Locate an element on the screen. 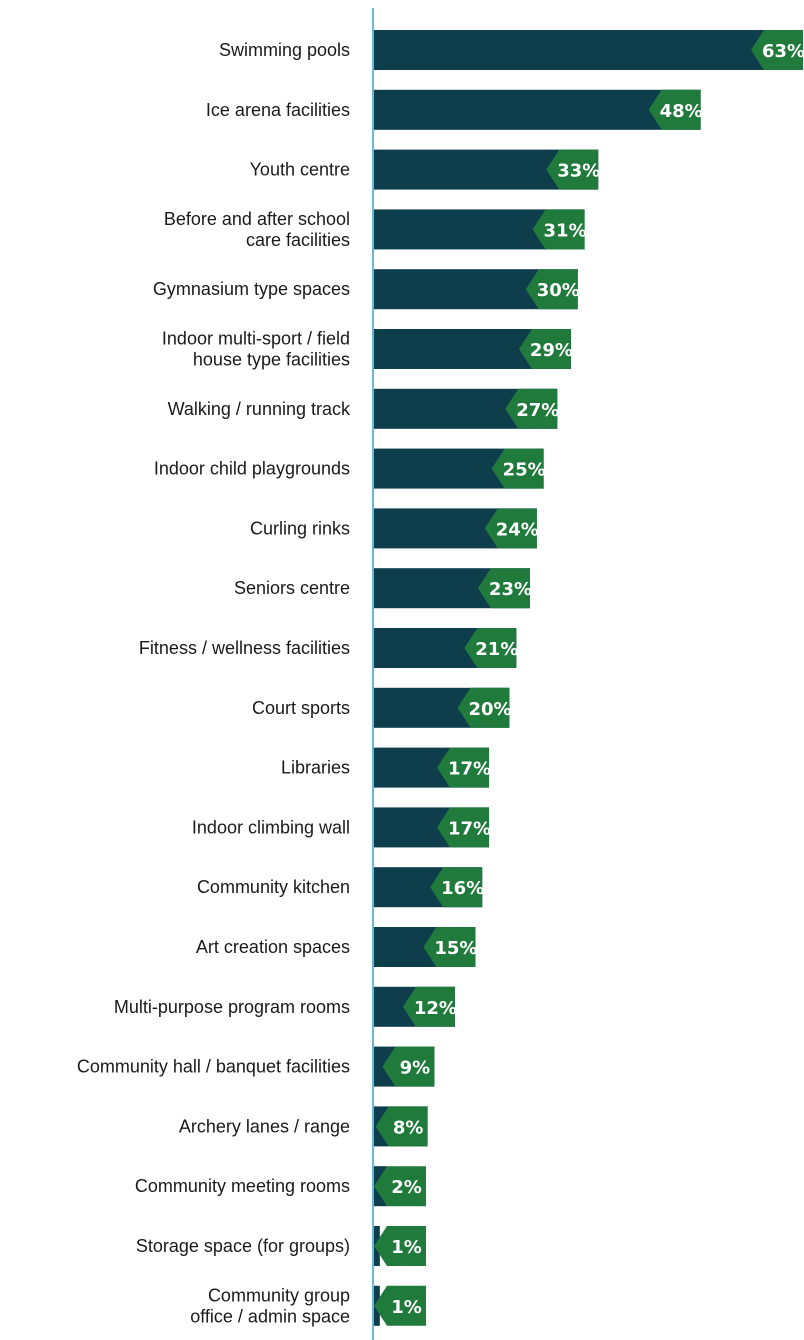  bar-row: Art creation spaces 15% is located at coordinates (336, 947).